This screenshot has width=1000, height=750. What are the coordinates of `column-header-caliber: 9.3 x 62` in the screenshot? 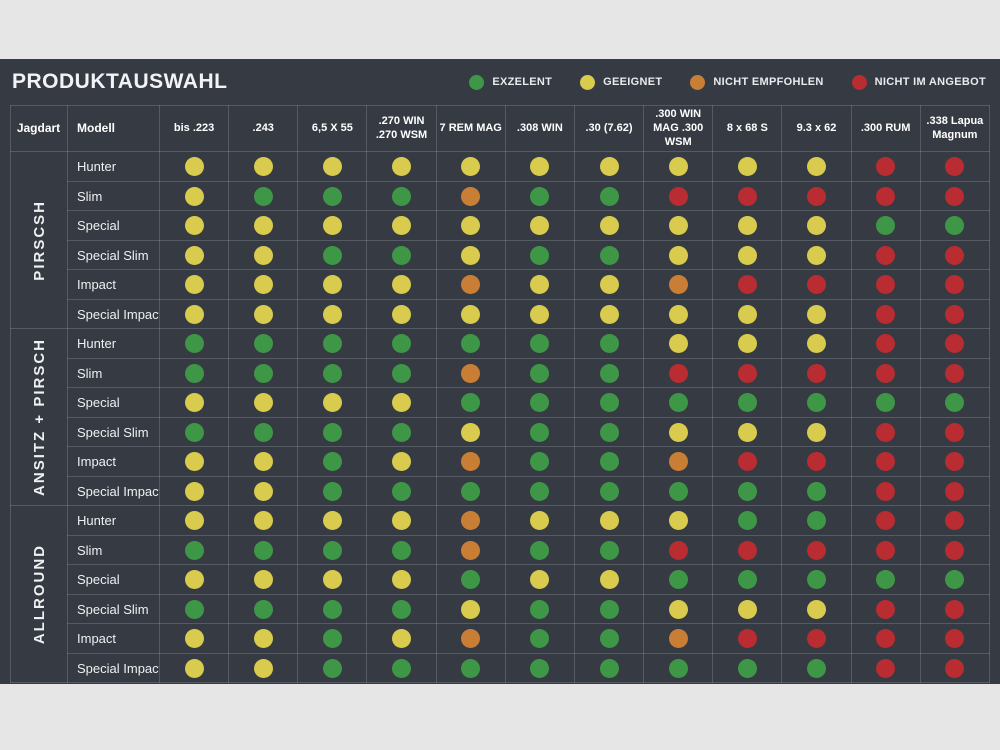 It's located at (816, 128).